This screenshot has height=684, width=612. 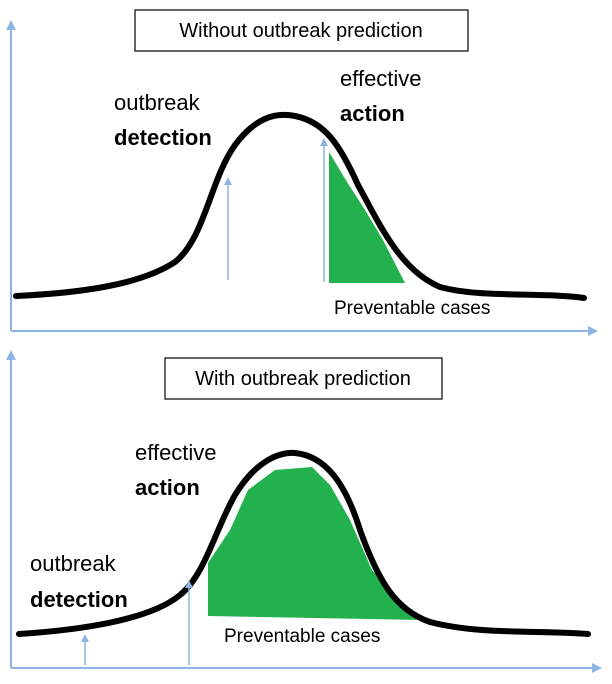 I want to click on panel-title: With outbreak prediction, so click(x=303, y=379).